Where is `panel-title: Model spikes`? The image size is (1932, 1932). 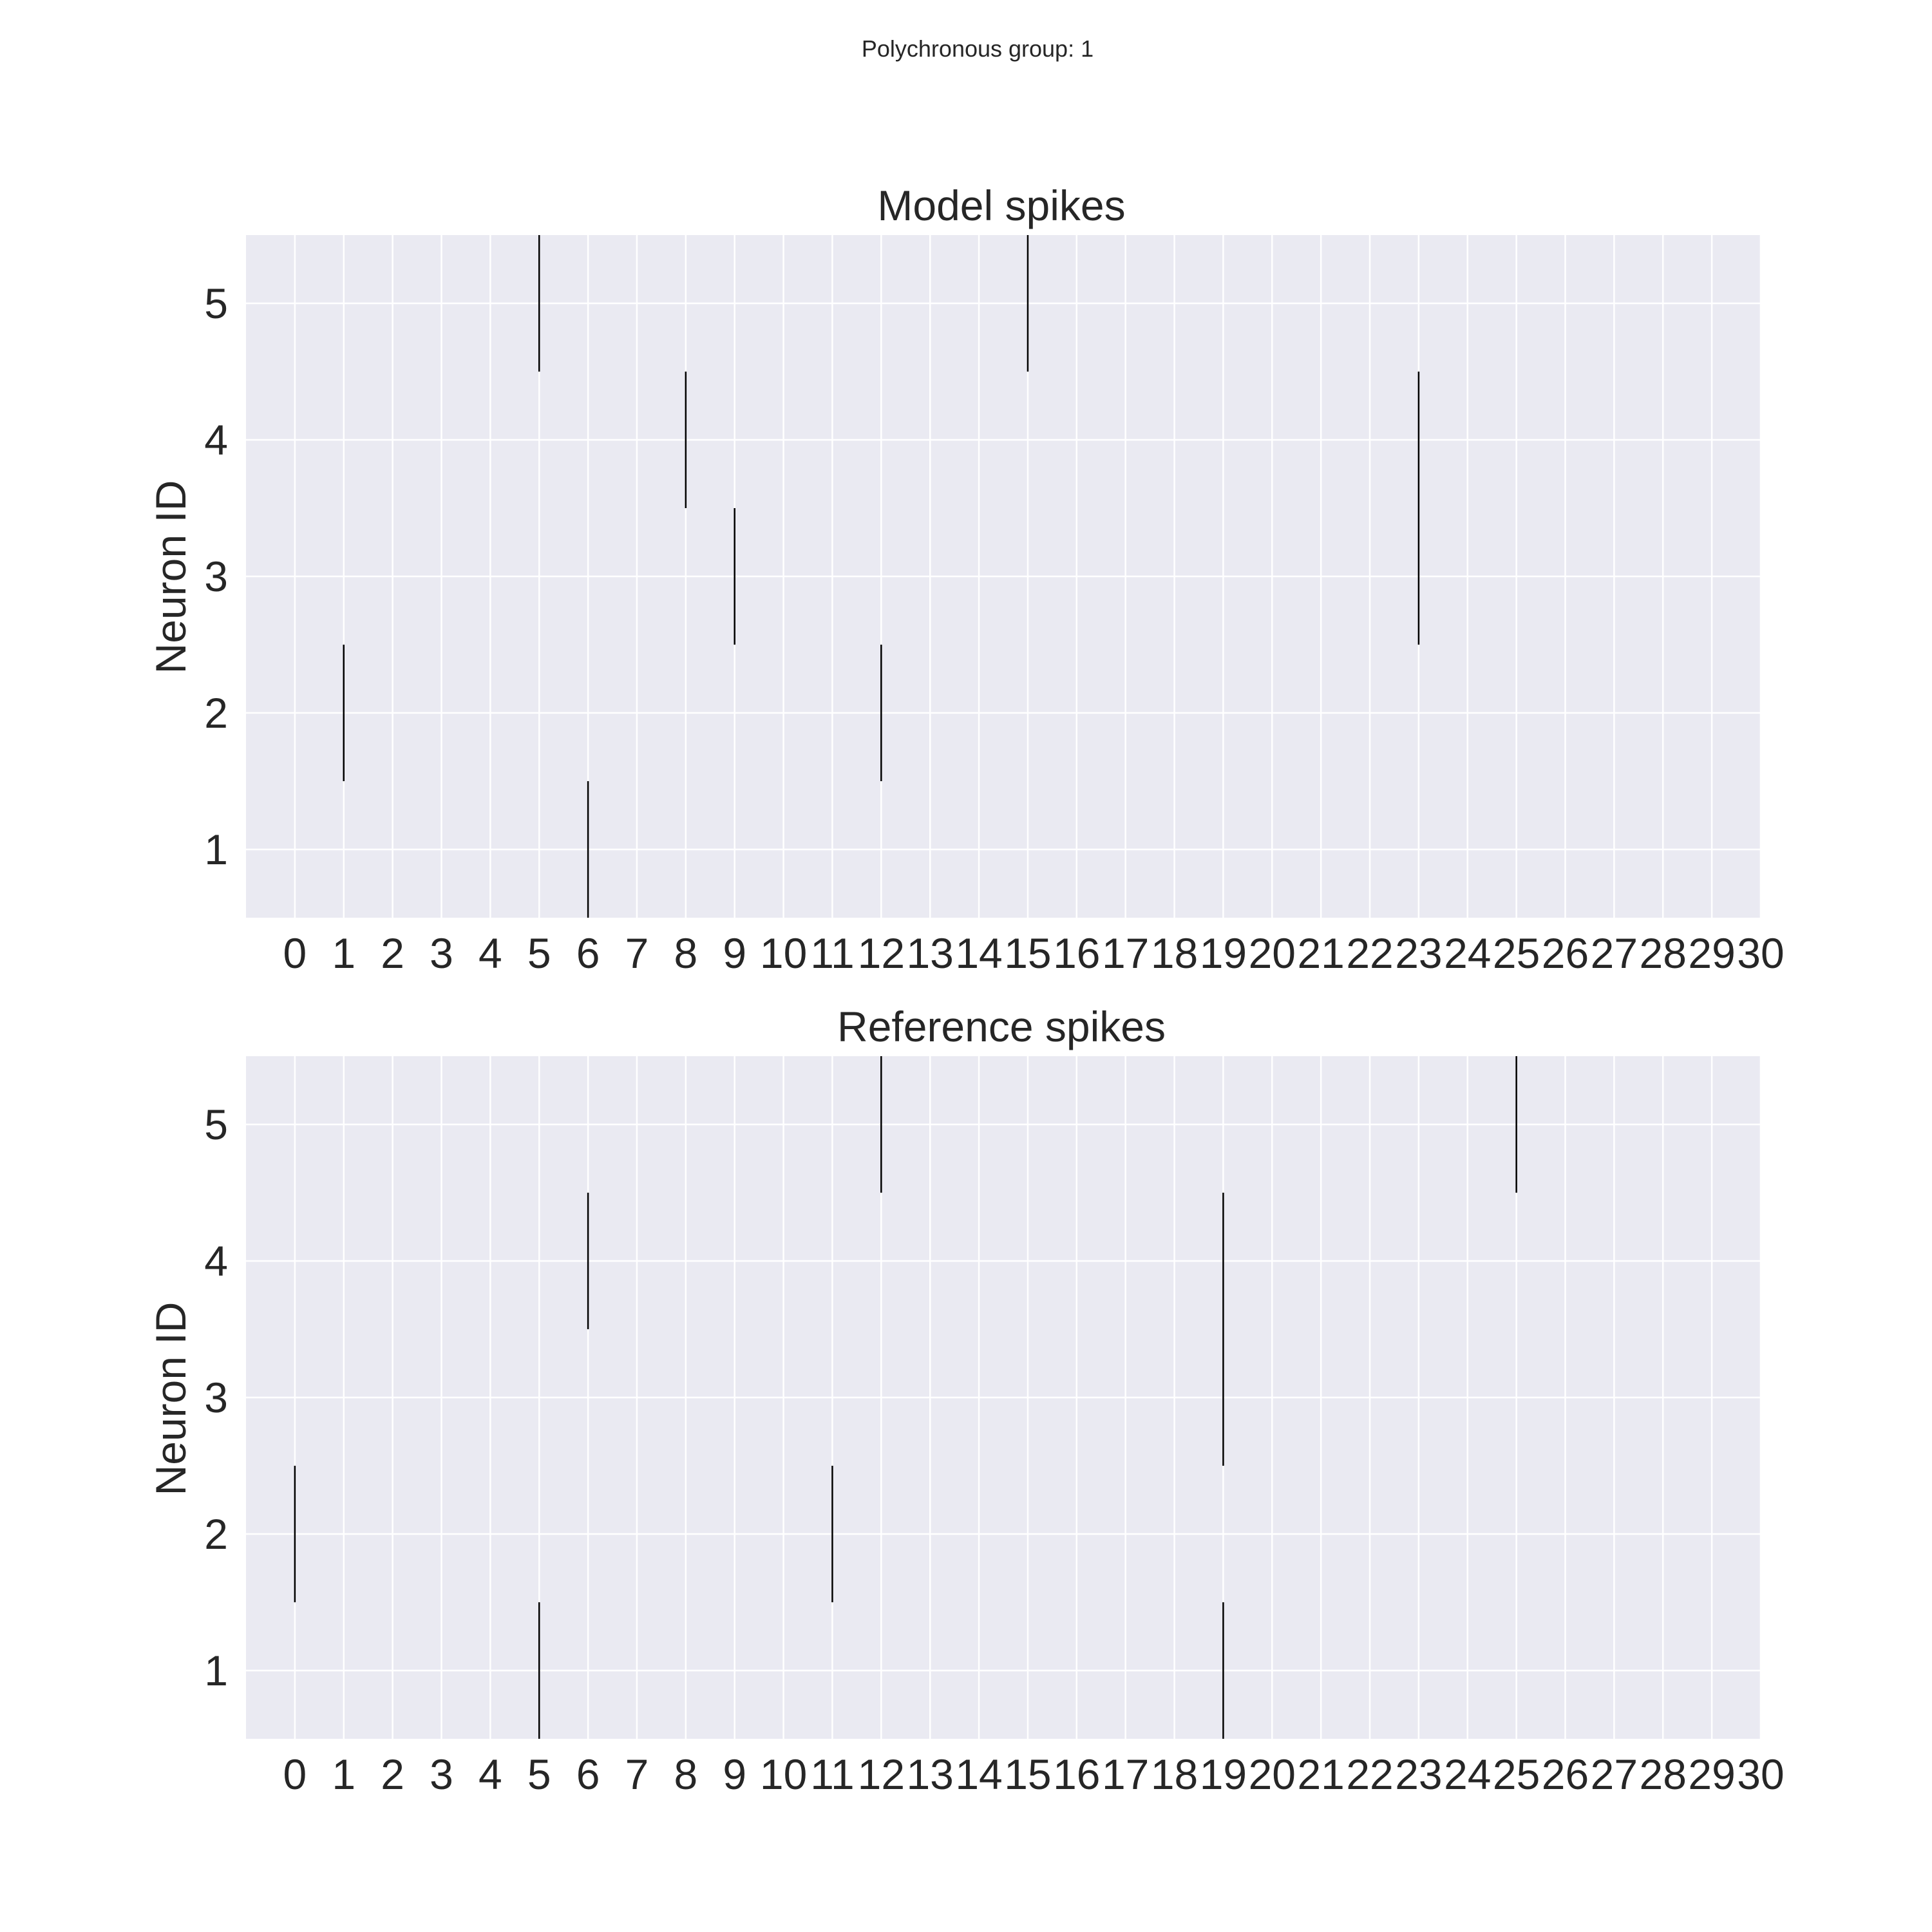 panel-title: Model spikes is located at coordinates (1001, 206).